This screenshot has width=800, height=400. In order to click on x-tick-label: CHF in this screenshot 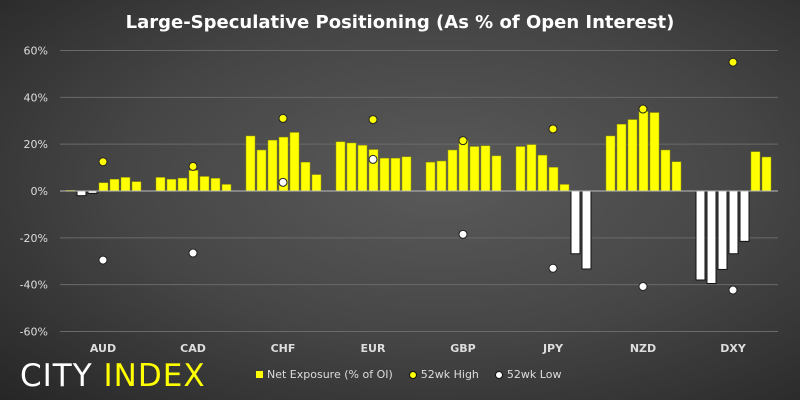, I will do `click(283, 348)`.